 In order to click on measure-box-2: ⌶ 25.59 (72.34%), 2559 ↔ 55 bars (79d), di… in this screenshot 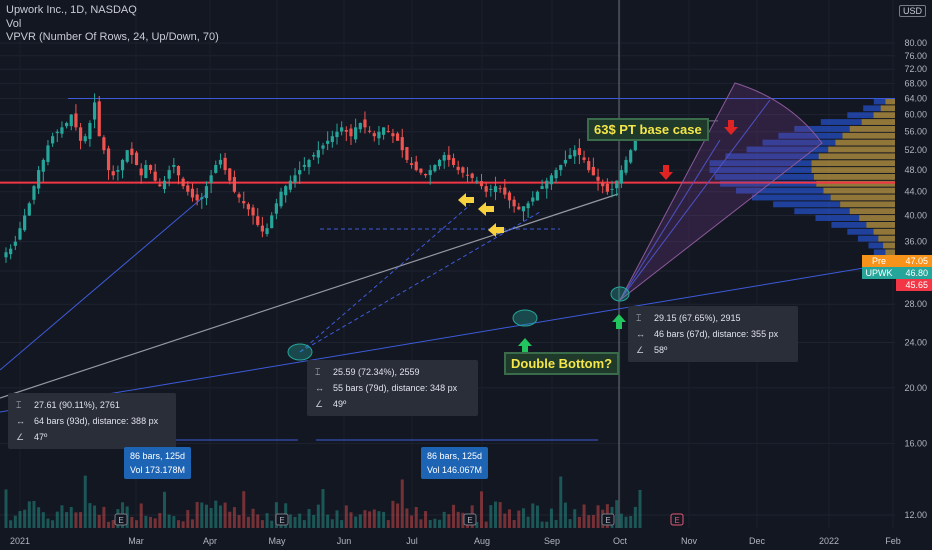, I will do `click(392, 388)`.